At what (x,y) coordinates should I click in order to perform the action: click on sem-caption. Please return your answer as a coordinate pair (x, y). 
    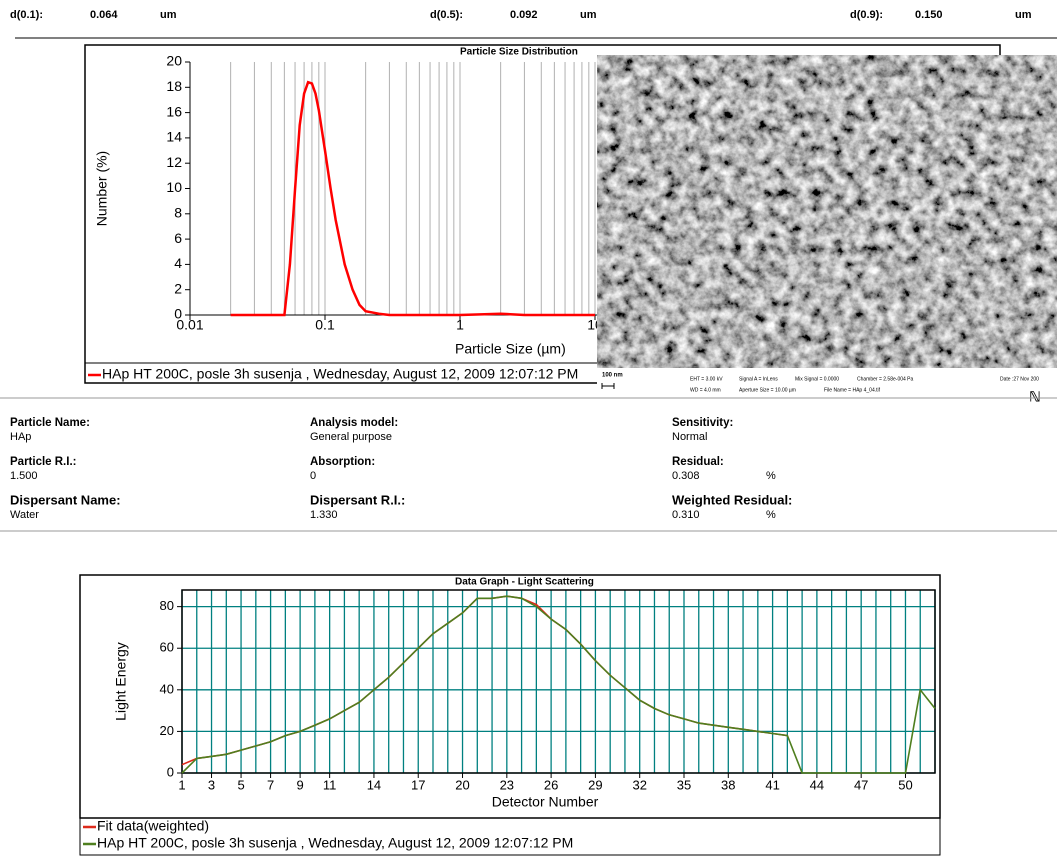
    Looking at the image, I should click on (827, 389).